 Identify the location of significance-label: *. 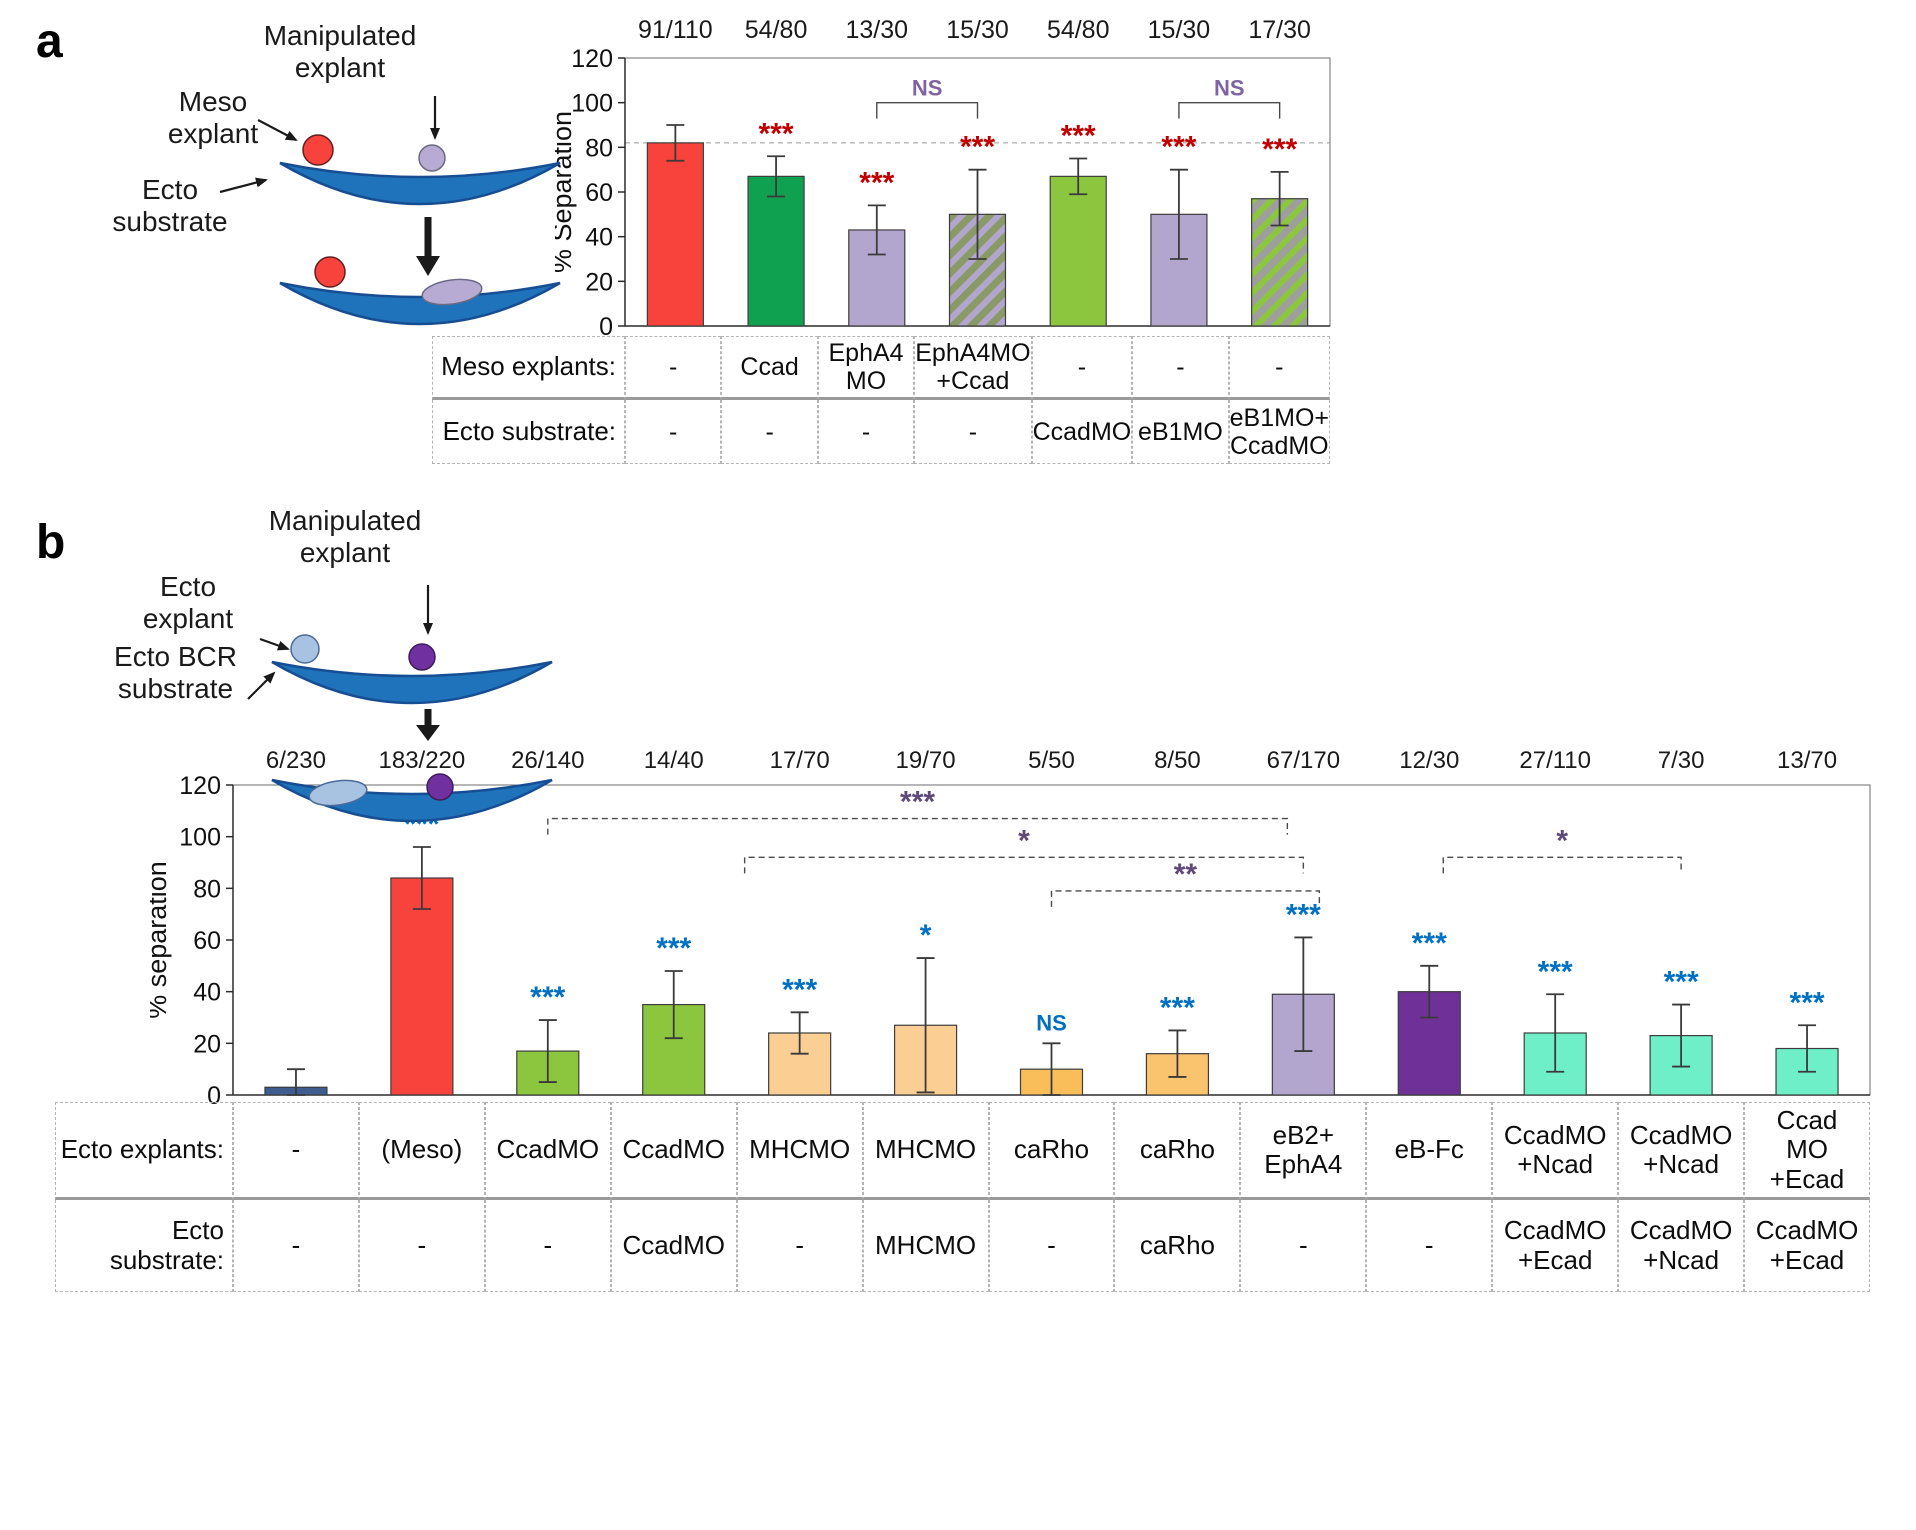
(926, 935).